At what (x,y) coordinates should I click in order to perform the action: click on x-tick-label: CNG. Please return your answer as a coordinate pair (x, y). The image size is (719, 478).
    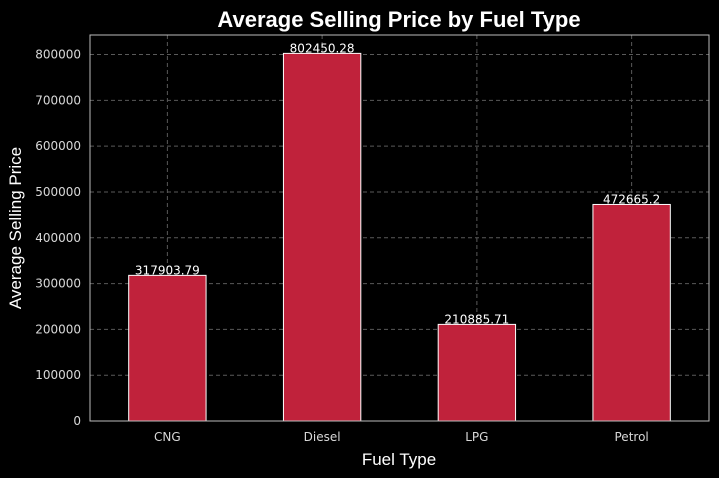
    Looking at the image, I should click on (167, 437).